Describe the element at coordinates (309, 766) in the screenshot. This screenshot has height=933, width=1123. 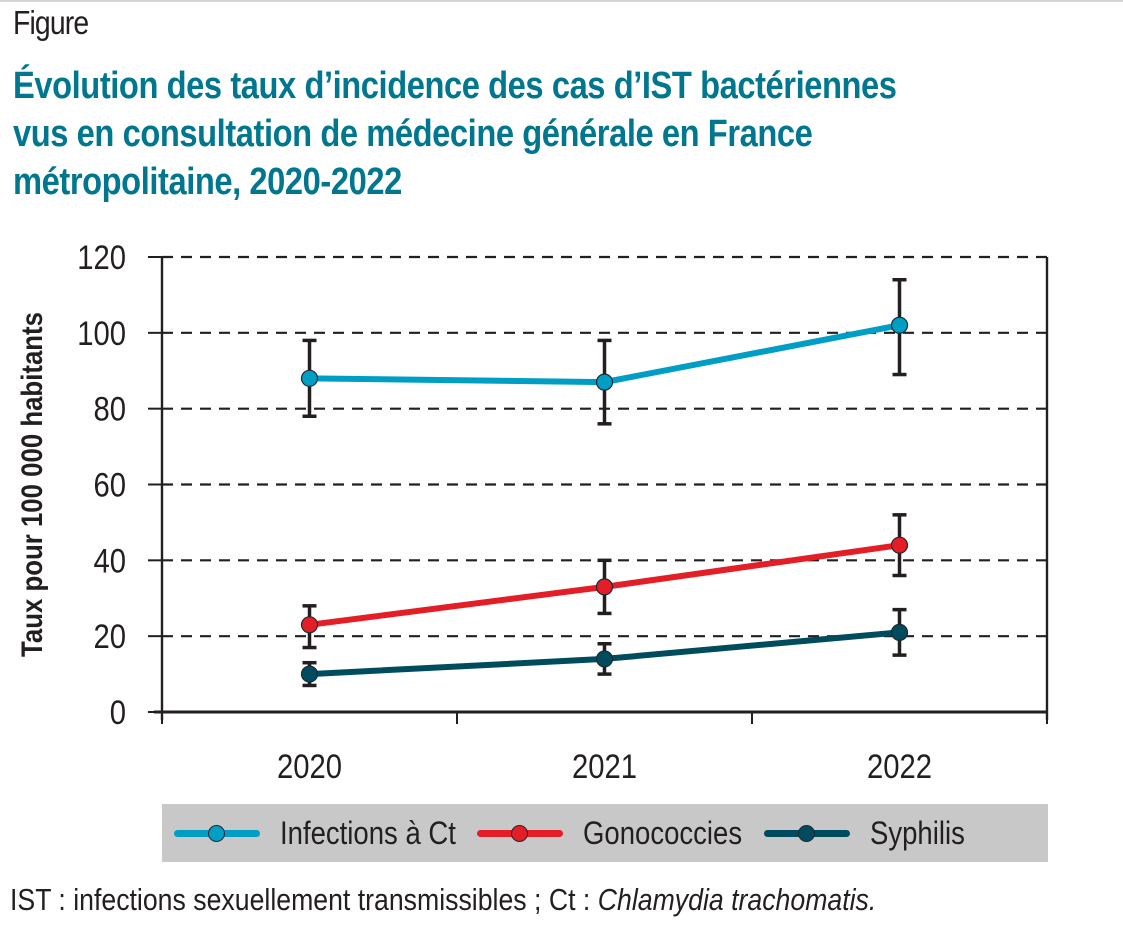
I see `x-tick-label: 2020` at that location.